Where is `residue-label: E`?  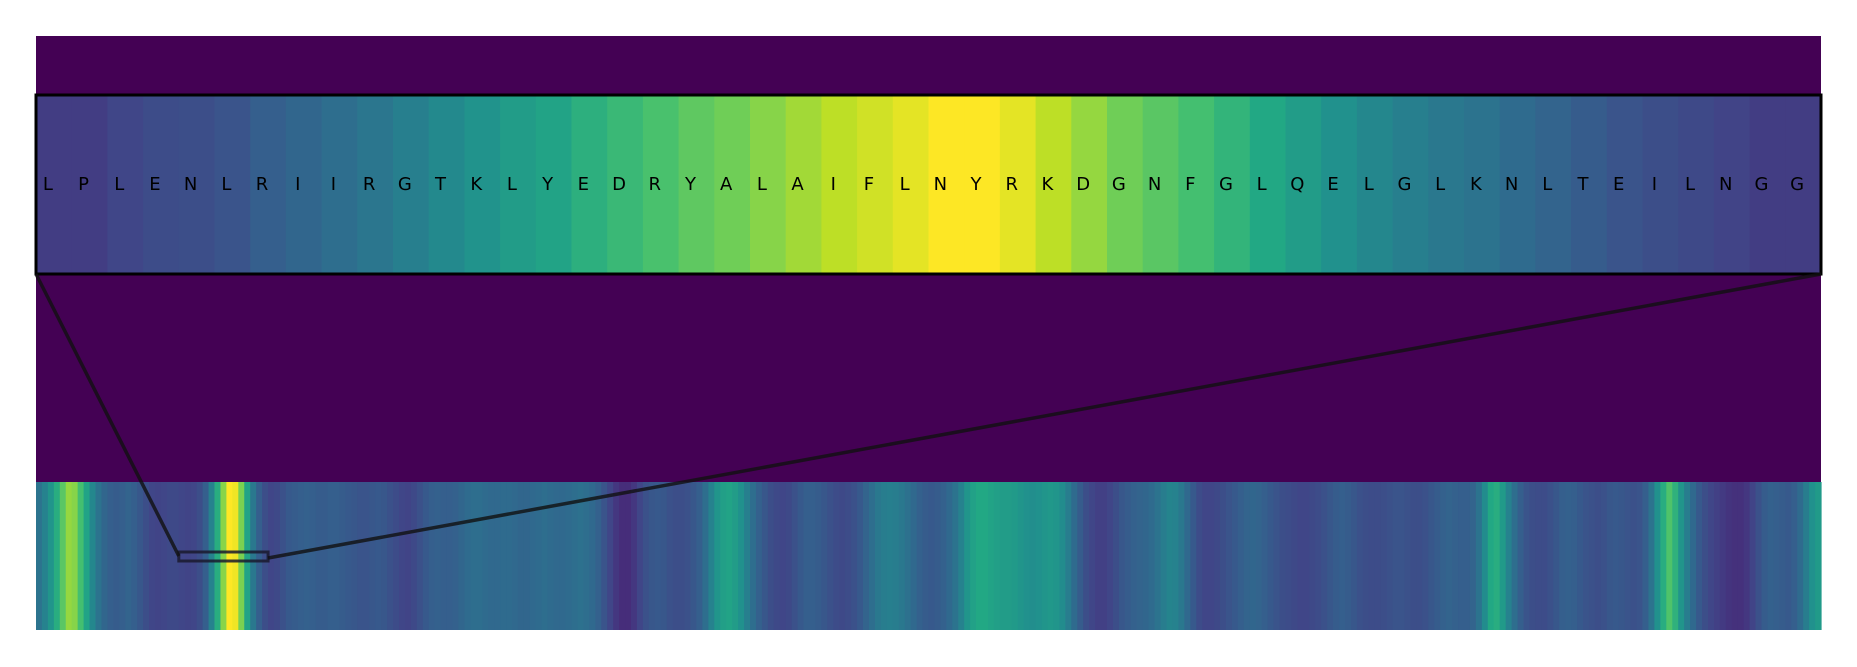 residue-label: E is located at coordinates (154, 184).